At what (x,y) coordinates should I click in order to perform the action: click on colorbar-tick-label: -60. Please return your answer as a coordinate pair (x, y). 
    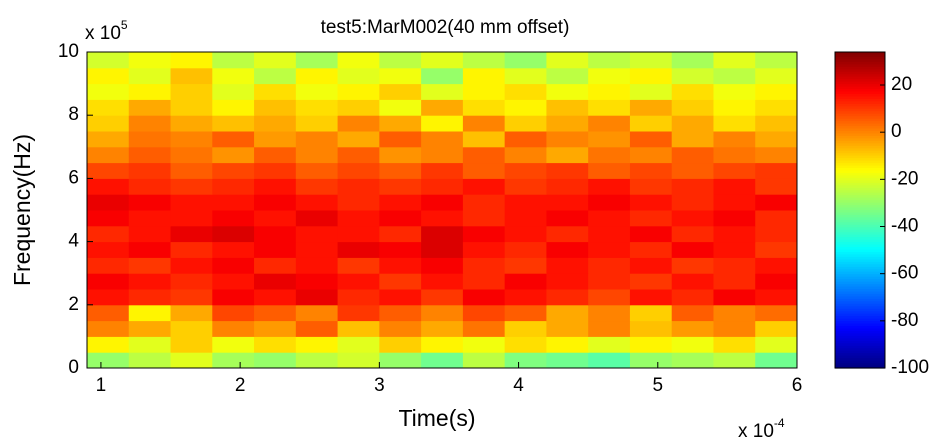
    Looking at the image, I should click on (904, 273).